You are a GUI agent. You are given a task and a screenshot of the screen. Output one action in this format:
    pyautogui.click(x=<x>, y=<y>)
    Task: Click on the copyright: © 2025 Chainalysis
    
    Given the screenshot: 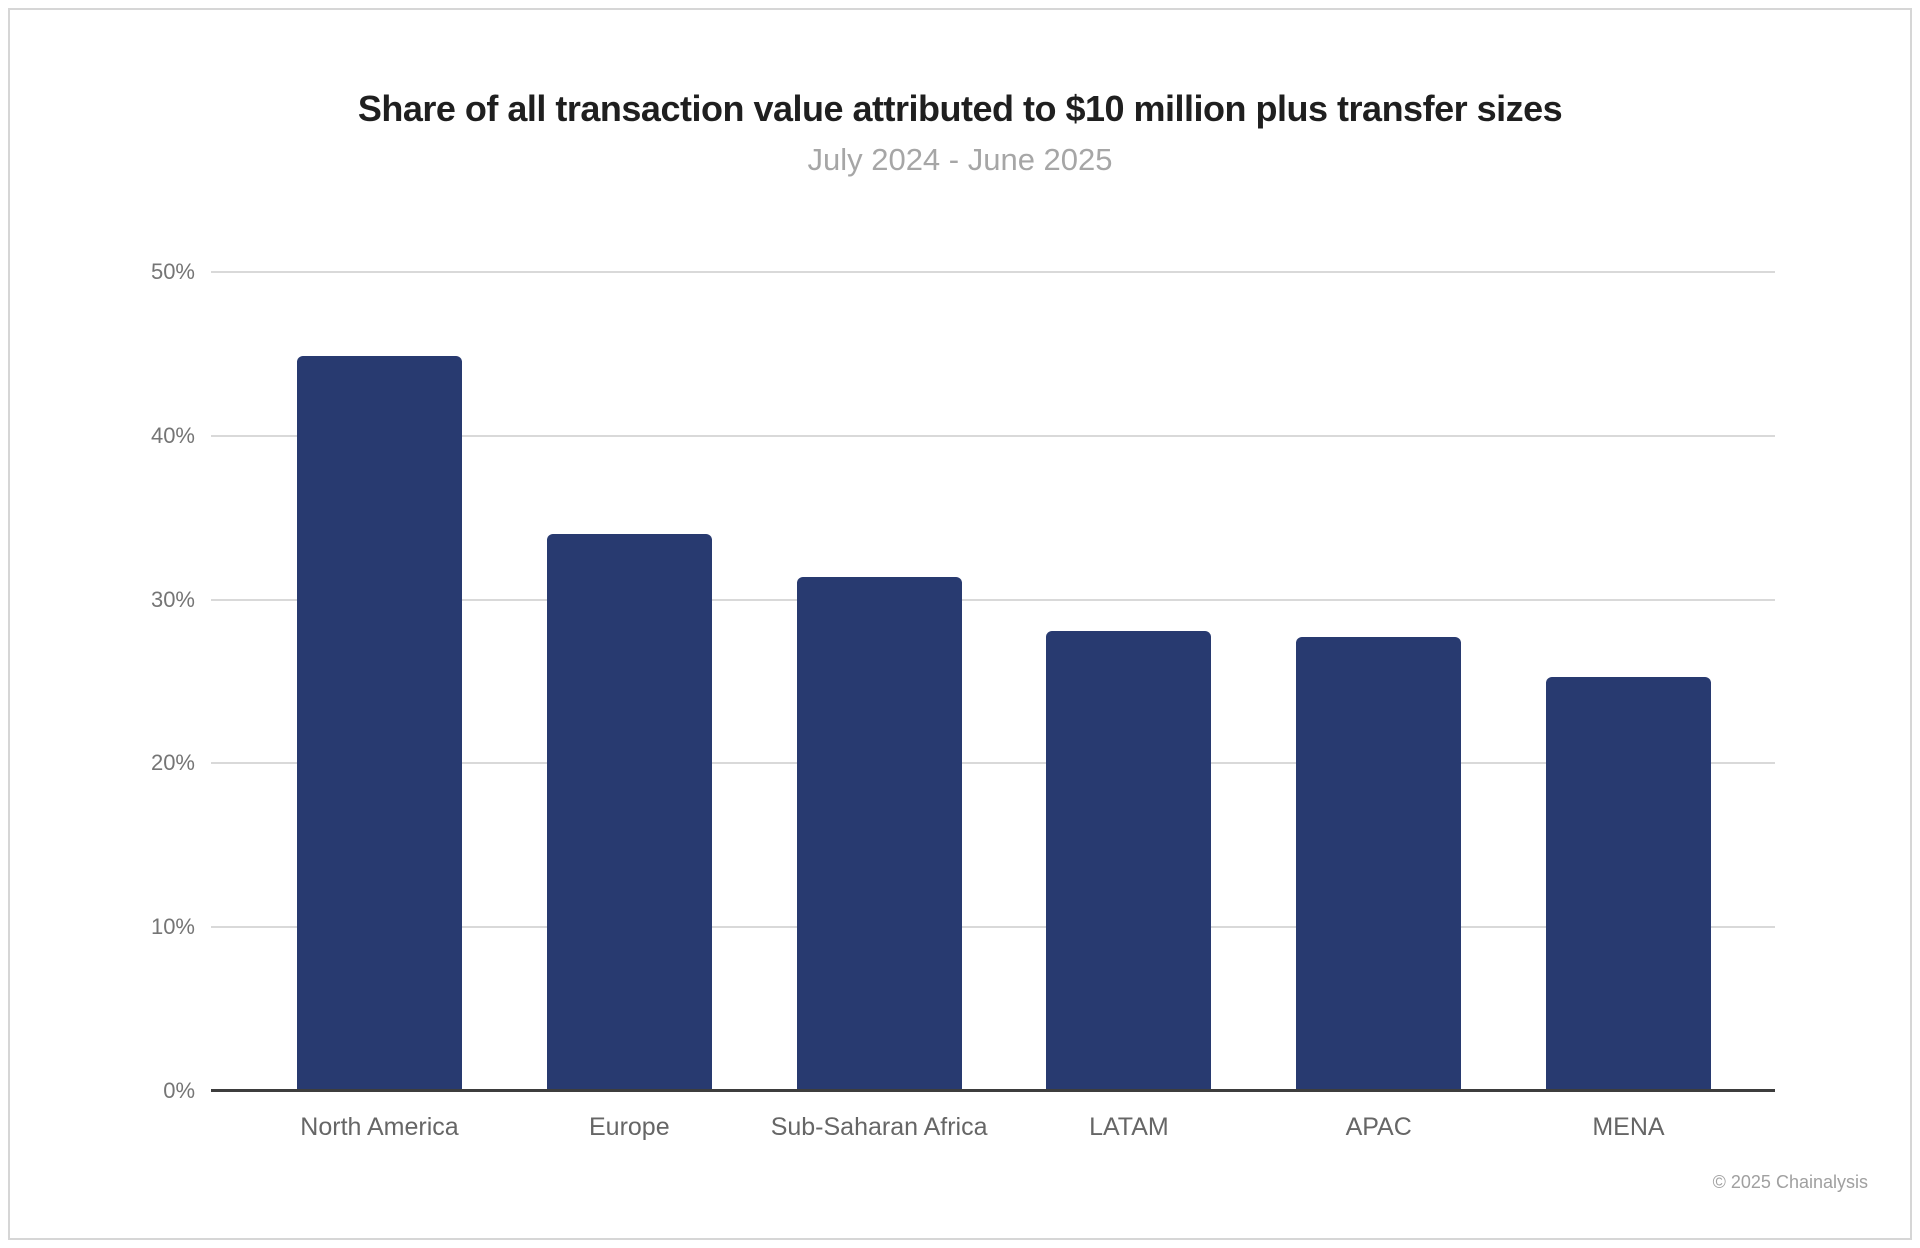 What is the action you would take?
    pyautogui.click(x=1790, y=1182)
    